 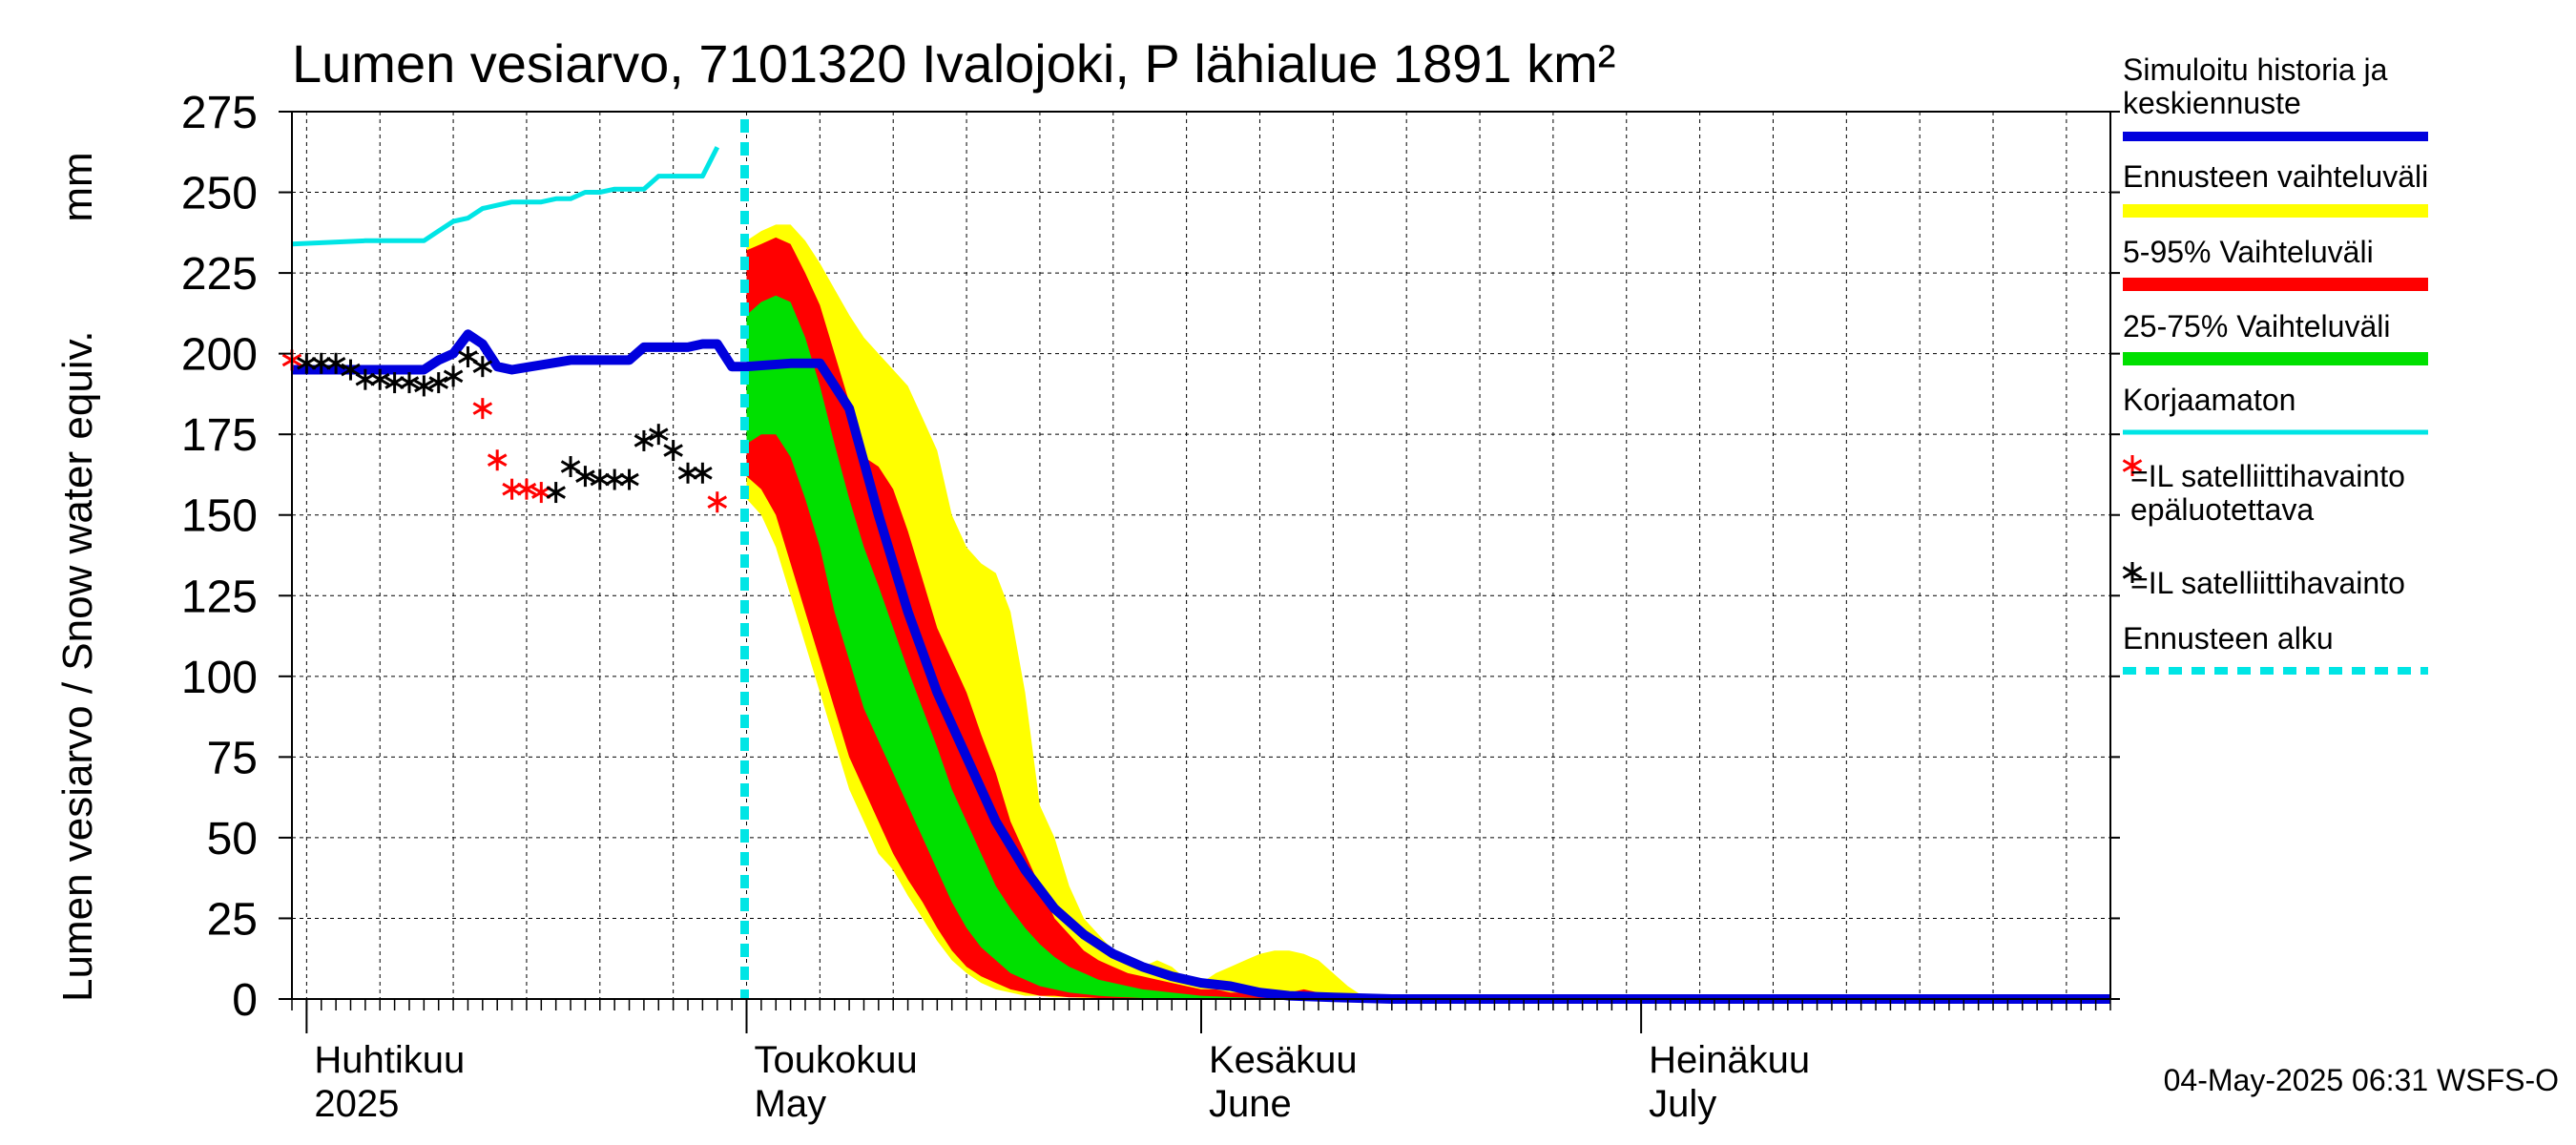 I want to click on legend-label: Ennusteen alku, so click(x=2228, y=639).